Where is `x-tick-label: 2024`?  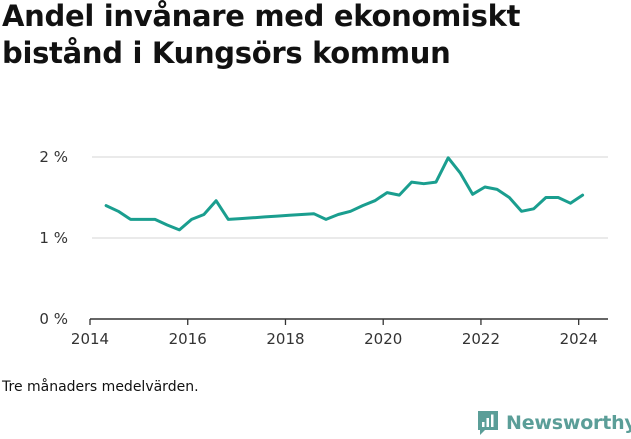 x-tick-label: 2024 is located at coordinates (579, 339).